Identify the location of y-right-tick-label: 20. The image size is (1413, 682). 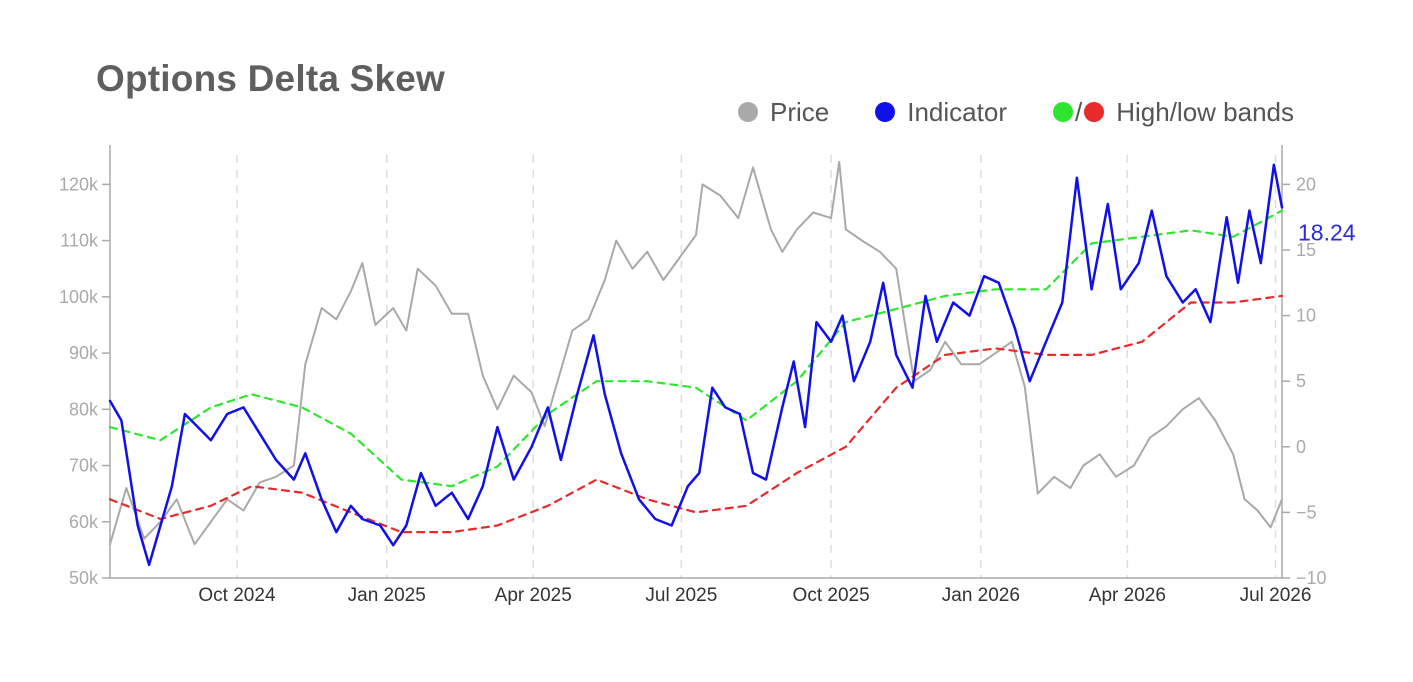
(1306, 184).